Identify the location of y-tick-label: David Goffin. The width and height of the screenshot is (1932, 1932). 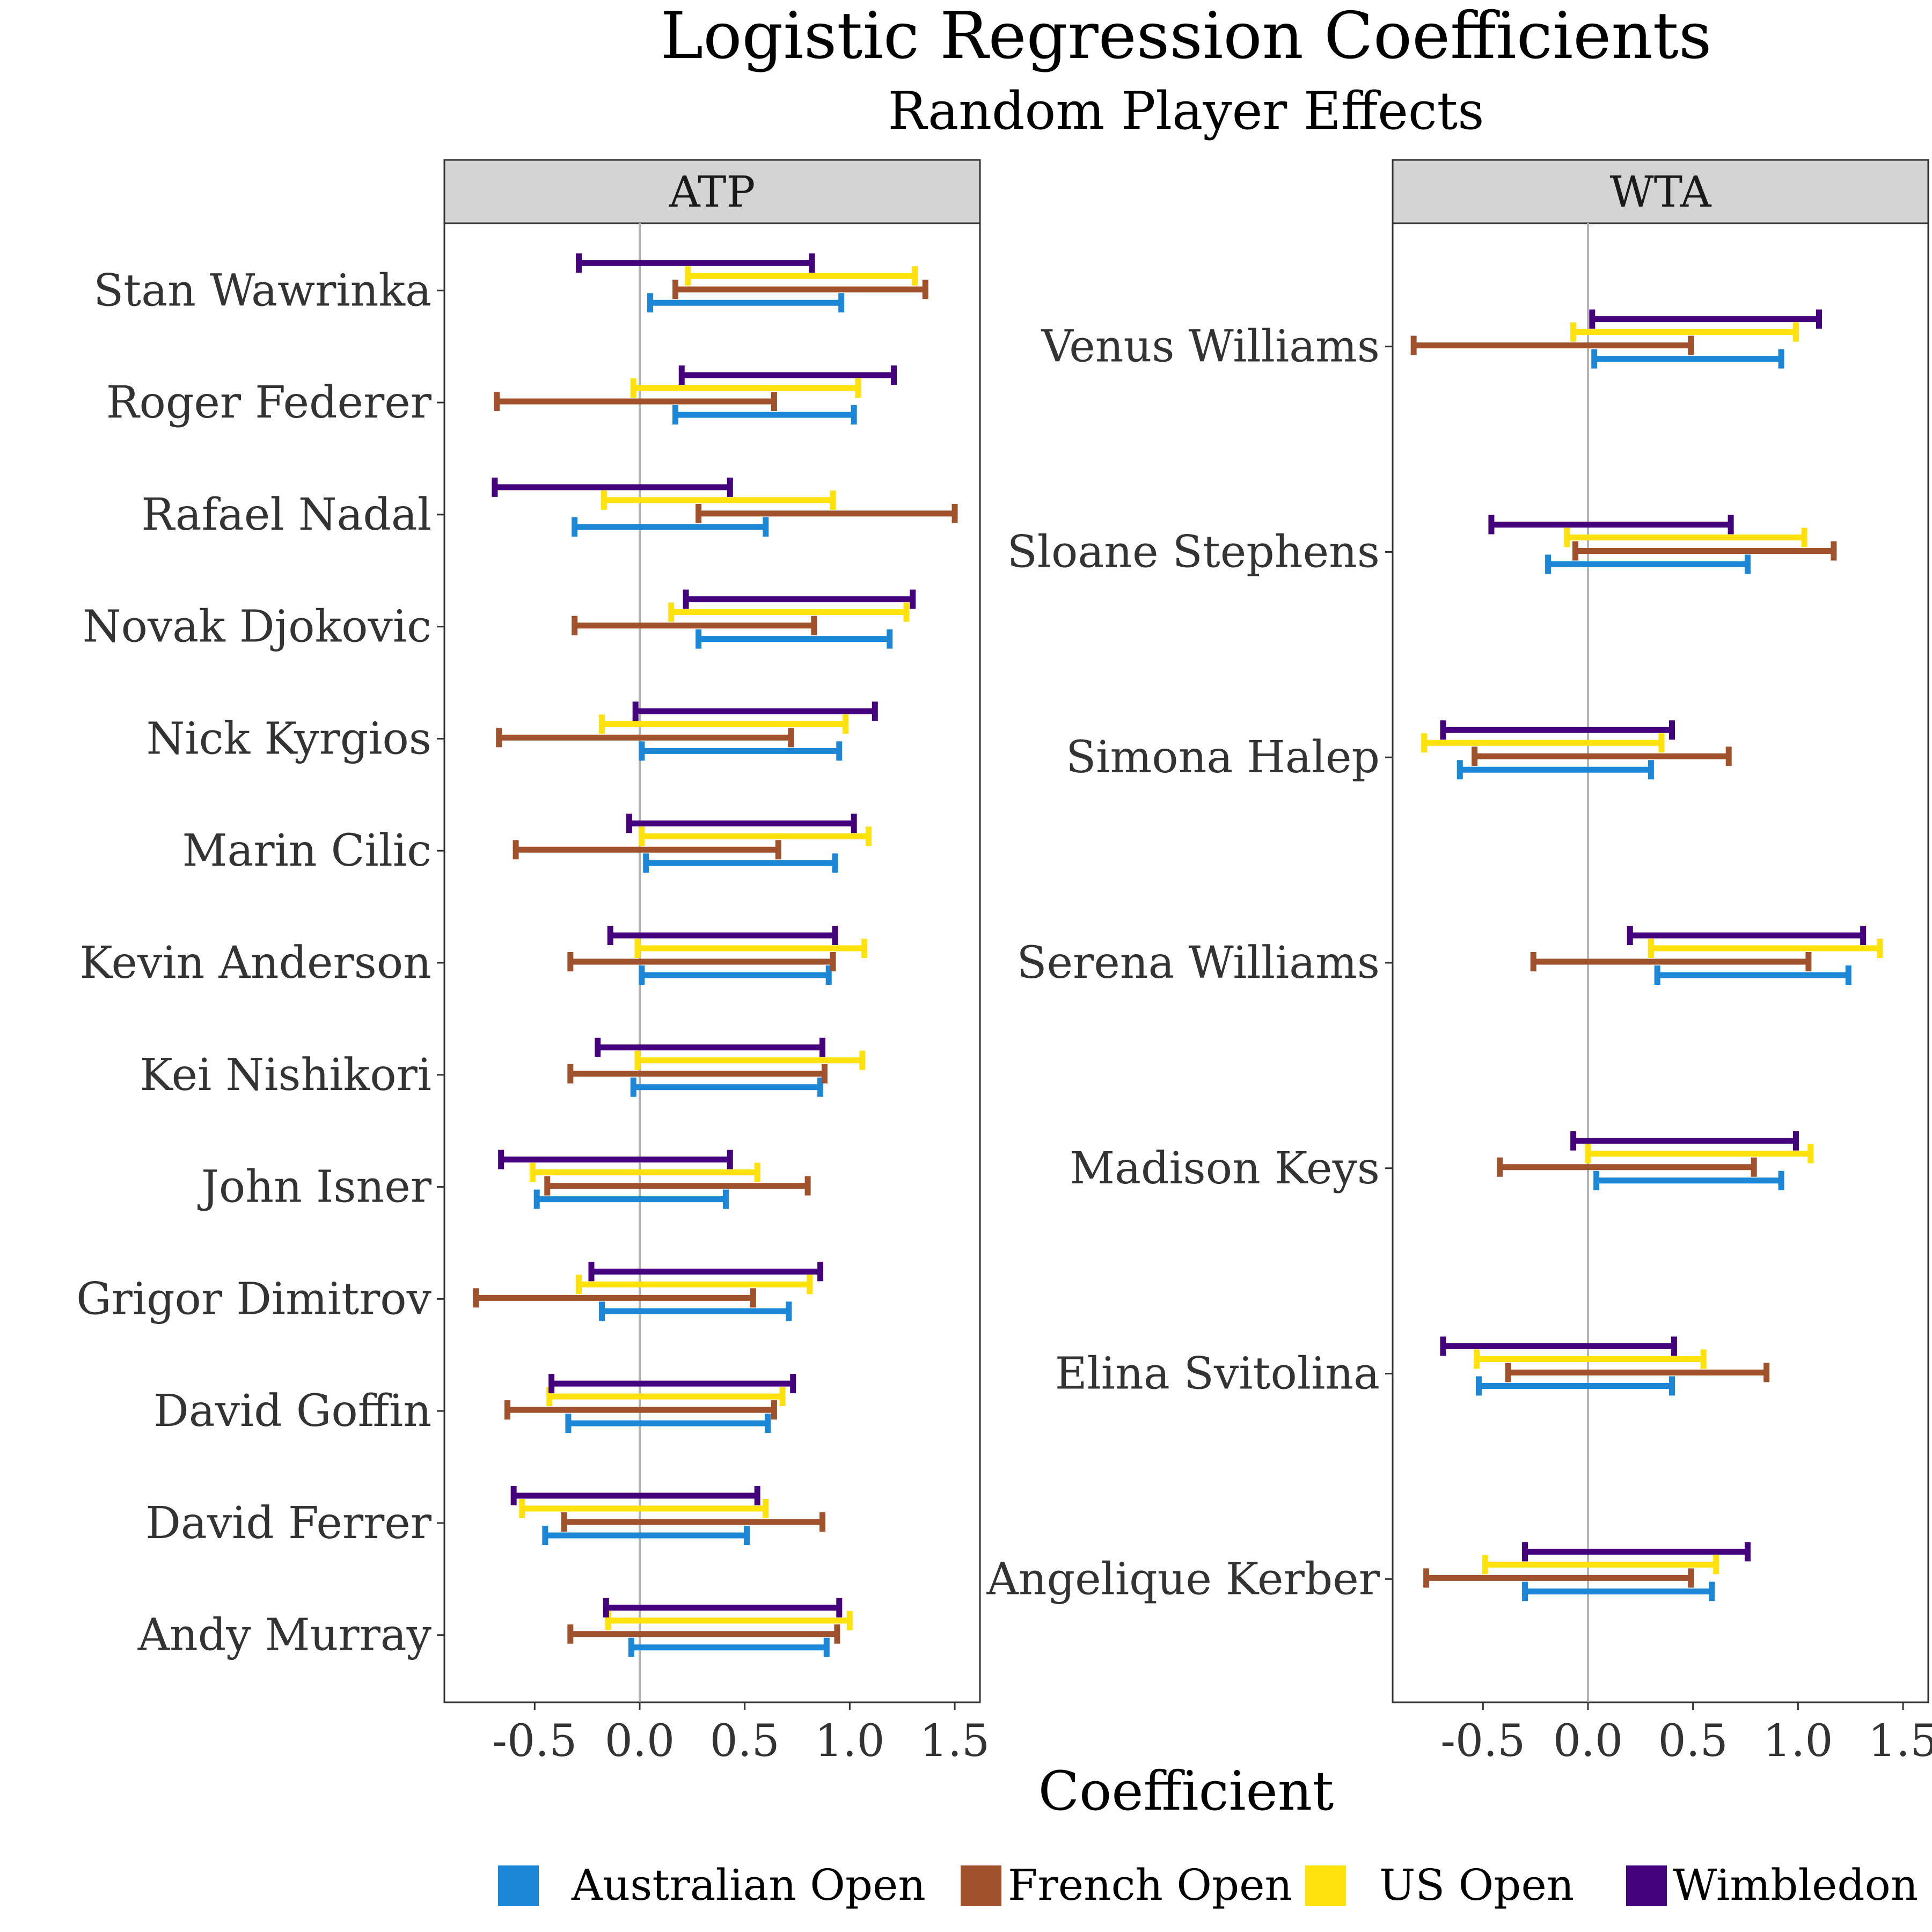
(292, 1411).